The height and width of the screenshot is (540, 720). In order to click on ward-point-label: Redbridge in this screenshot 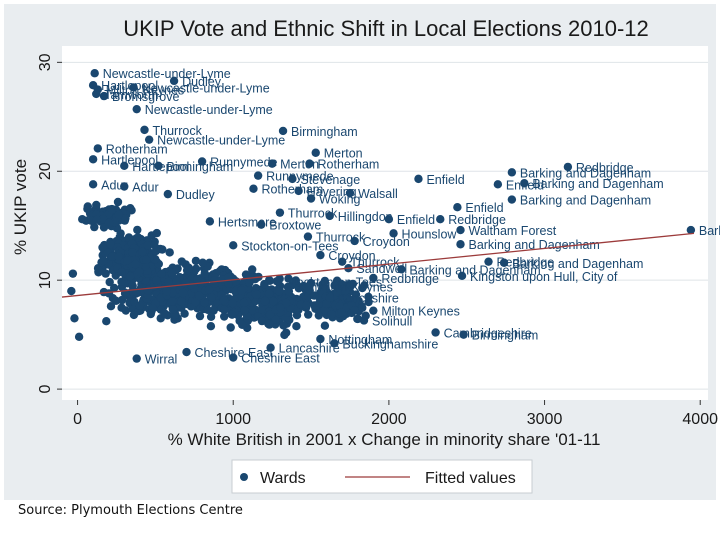, I will do `click(410, 279)`.